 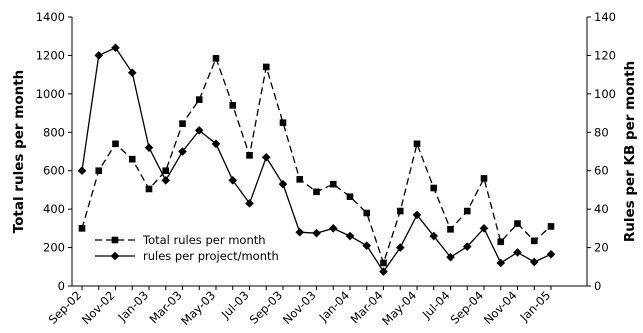 What do you see at coordinates (535, 306) in the screenshot?
I see `x-tick-label: Jan-05` at bounding box center [535, 306].